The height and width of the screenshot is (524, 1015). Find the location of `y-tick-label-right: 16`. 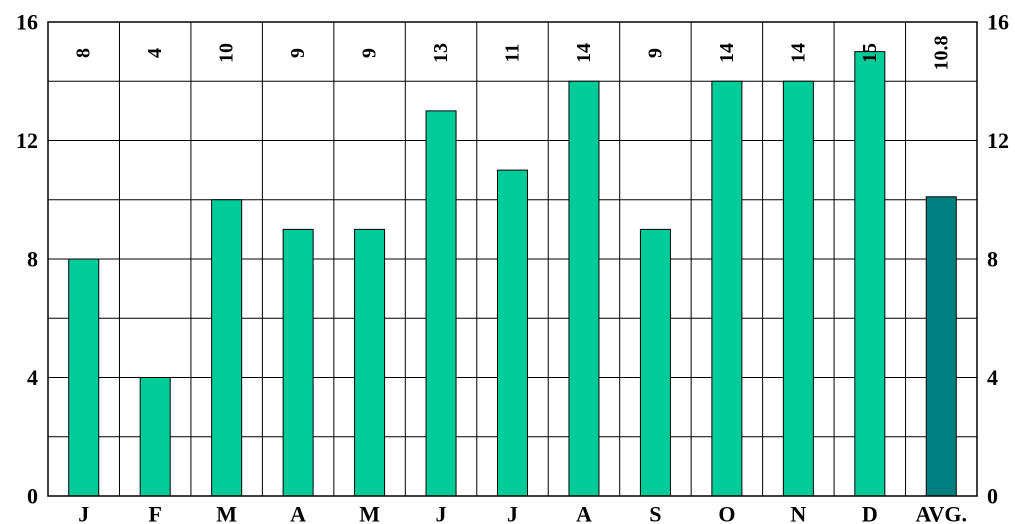

y-tick-label-right: 16 is located at coordinates (998, 22).